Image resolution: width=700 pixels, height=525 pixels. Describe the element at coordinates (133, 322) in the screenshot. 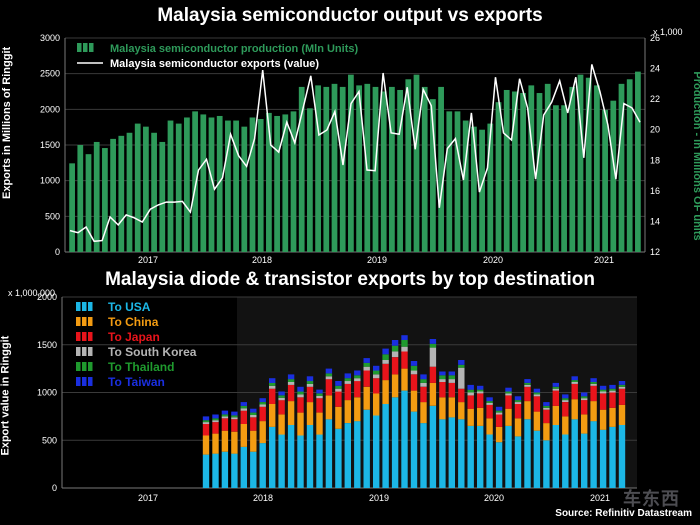

I see `legend-destination-label: To China` at that location.